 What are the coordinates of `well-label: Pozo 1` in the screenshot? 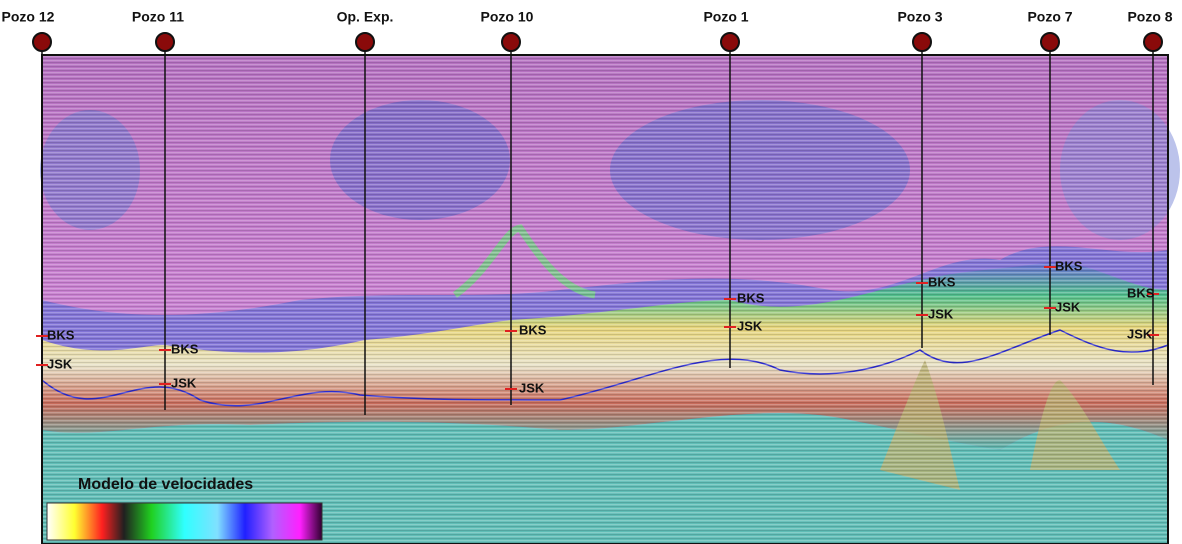 It's located at (725, 17).